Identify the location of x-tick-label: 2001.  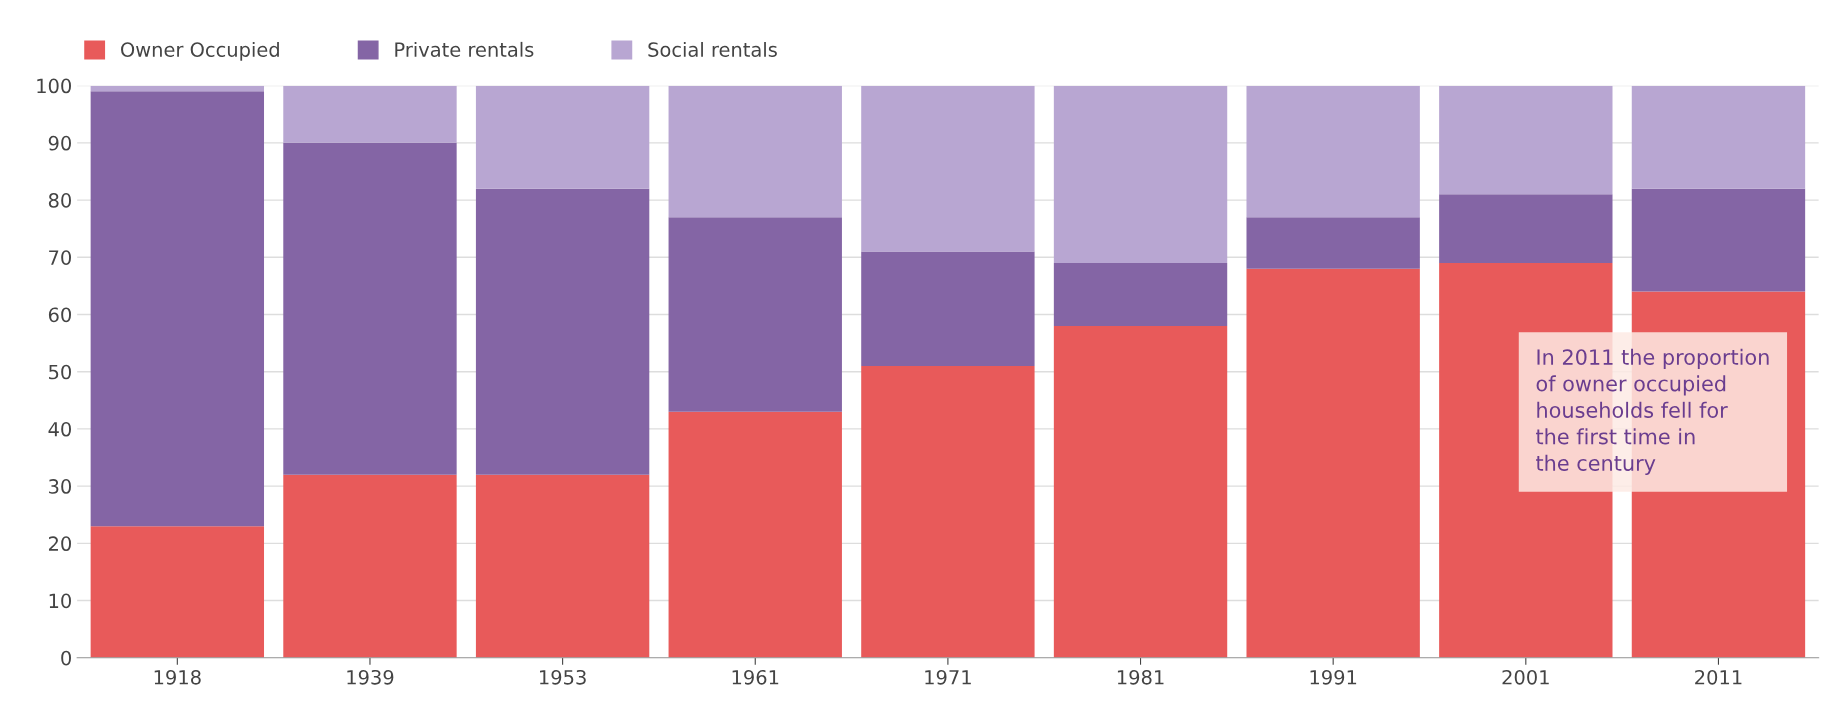
(1525, 677).